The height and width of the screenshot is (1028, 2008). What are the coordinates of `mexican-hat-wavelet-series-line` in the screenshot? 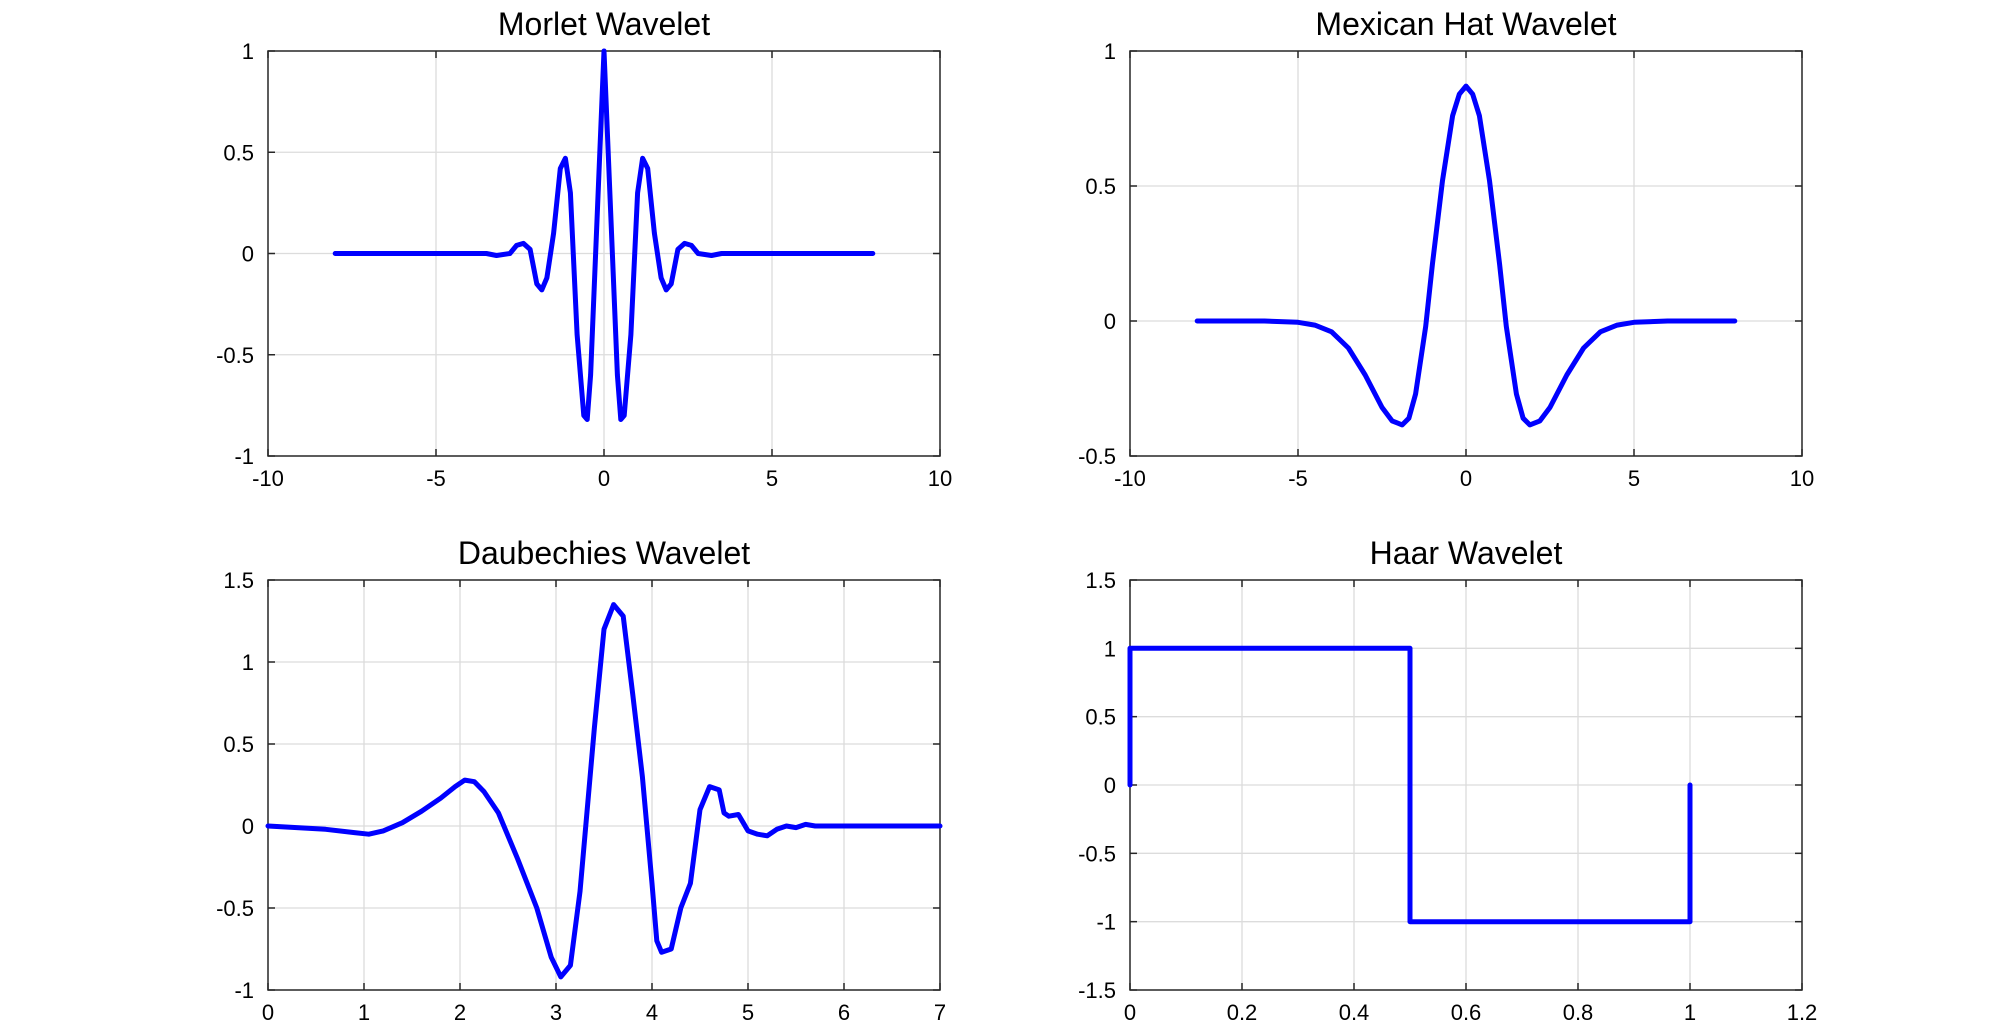 It's located at (1466, 255).